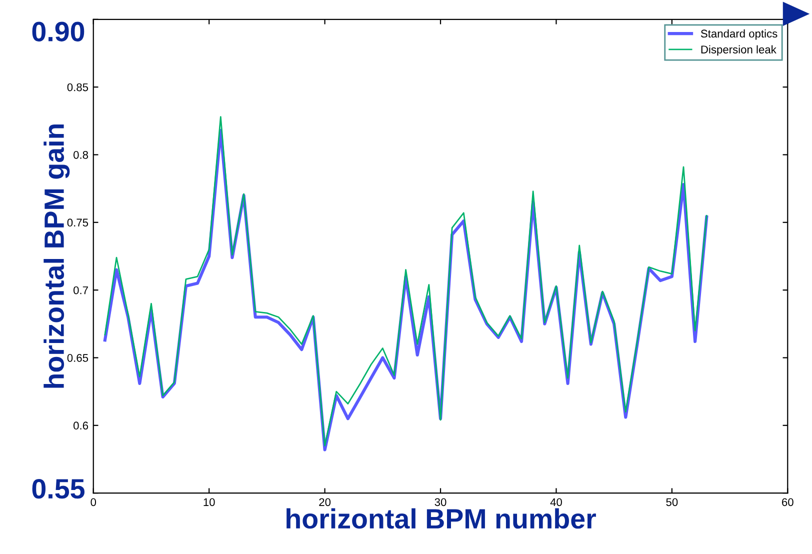  Describe the element at coordinates (81, 426) in the screenshot. I see `y-tick-label: 0.6` at that location.